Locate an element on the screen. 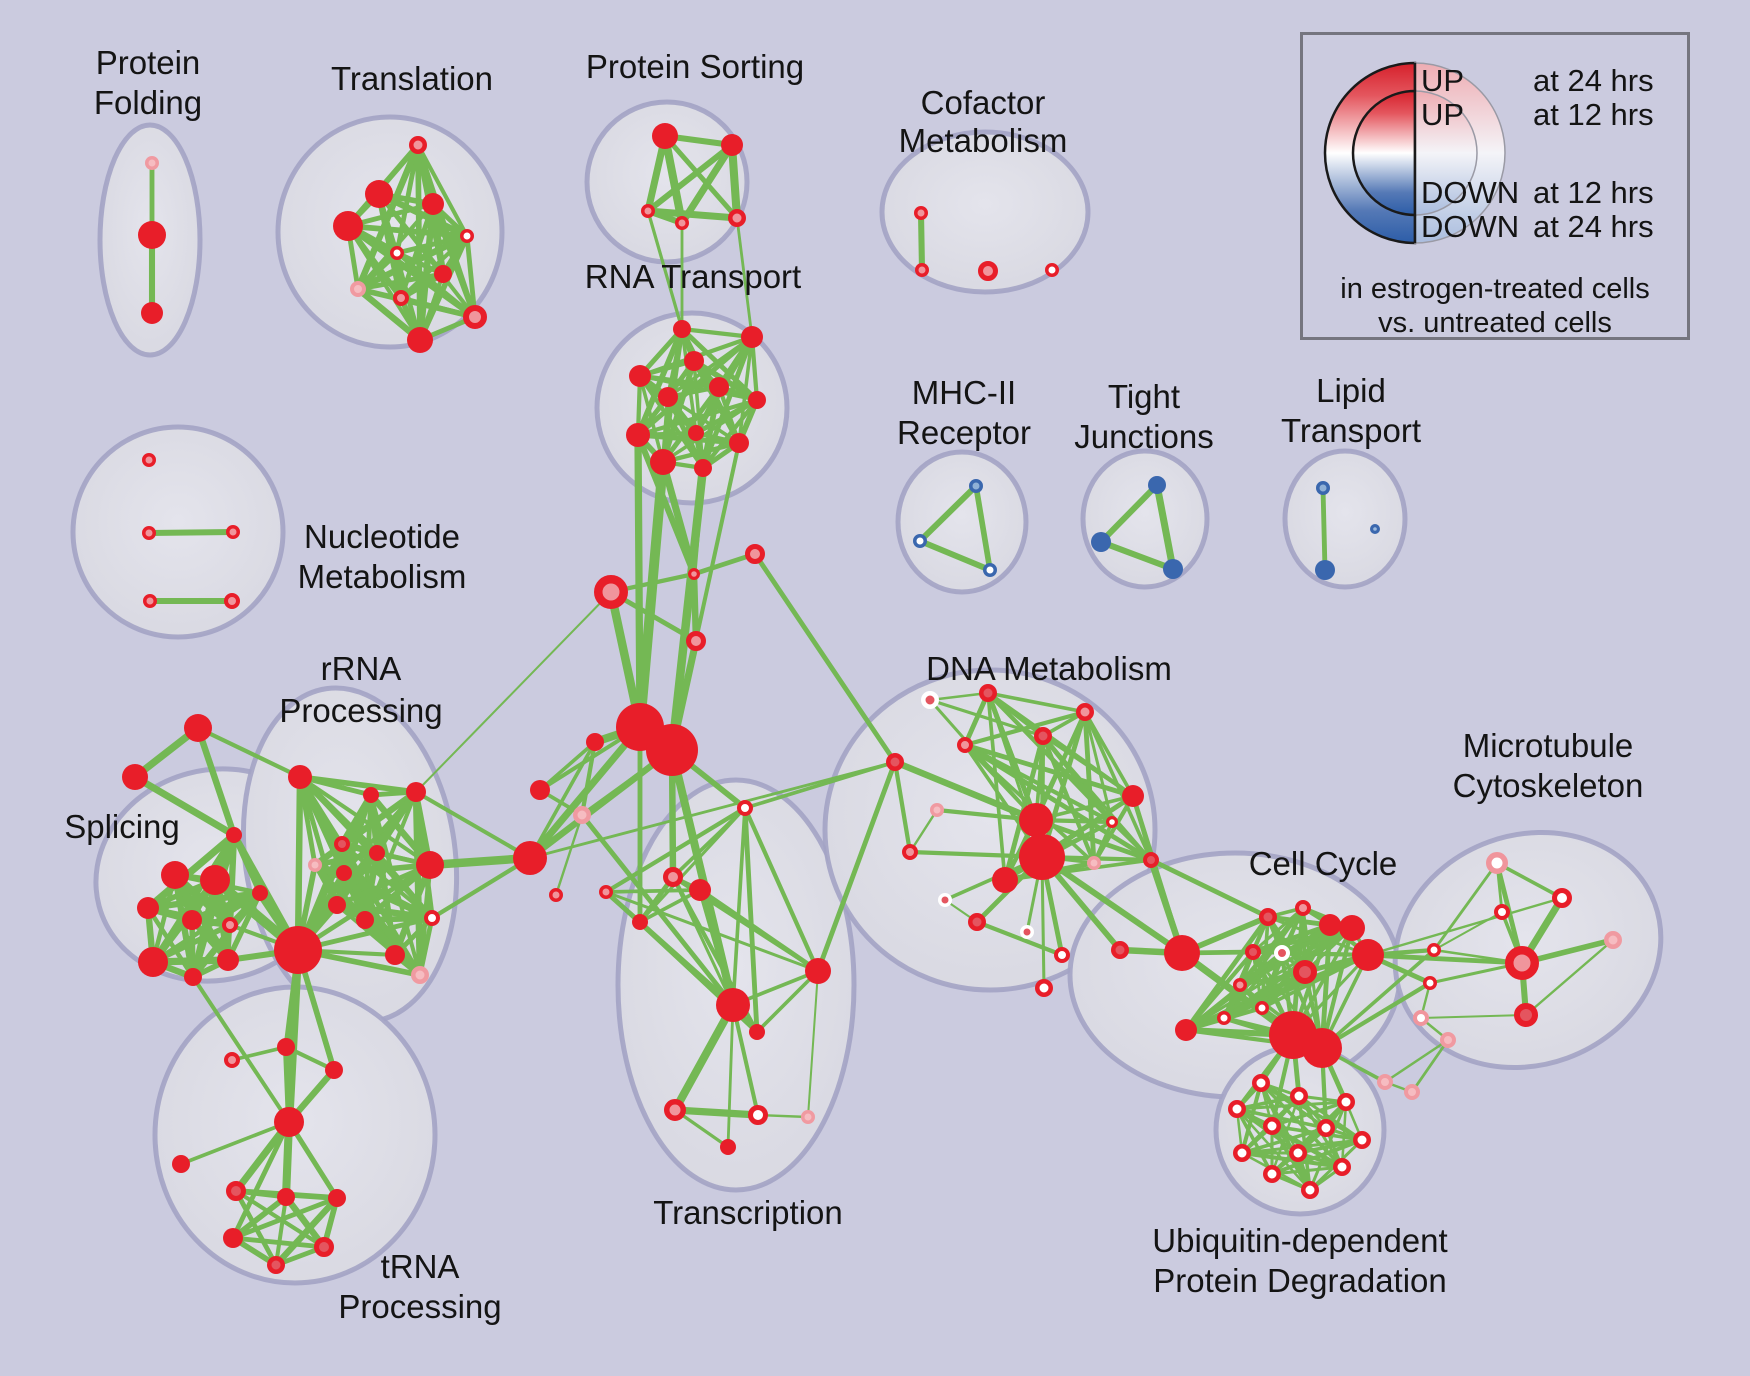 Image resolution: width=1750 pixels, height=1376 pixels. node-136-pw is located at coordinates (1421, 1018).